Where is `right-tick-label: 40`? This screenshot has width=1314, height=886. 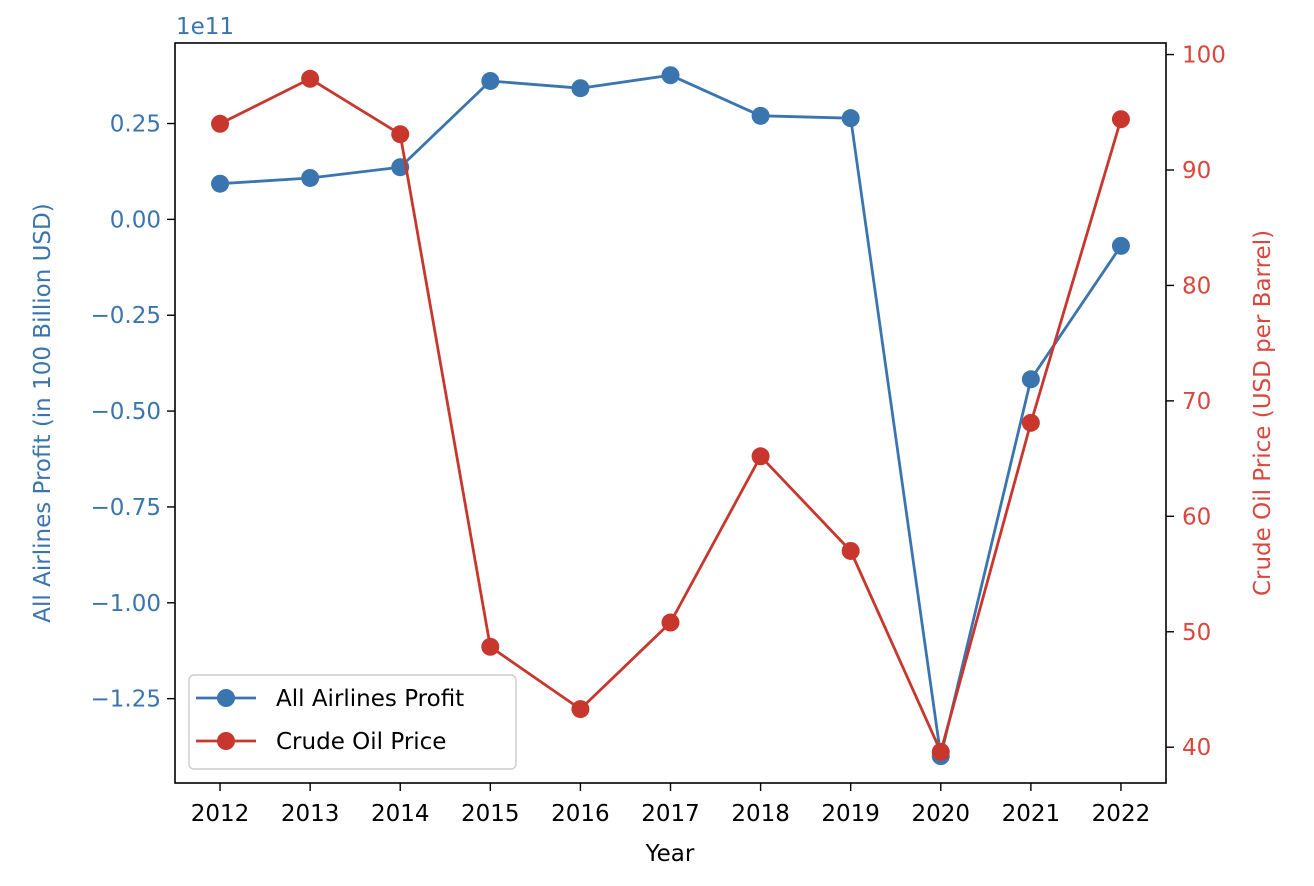 right-tick-label: 40 is located at coordinates (1196, 748).